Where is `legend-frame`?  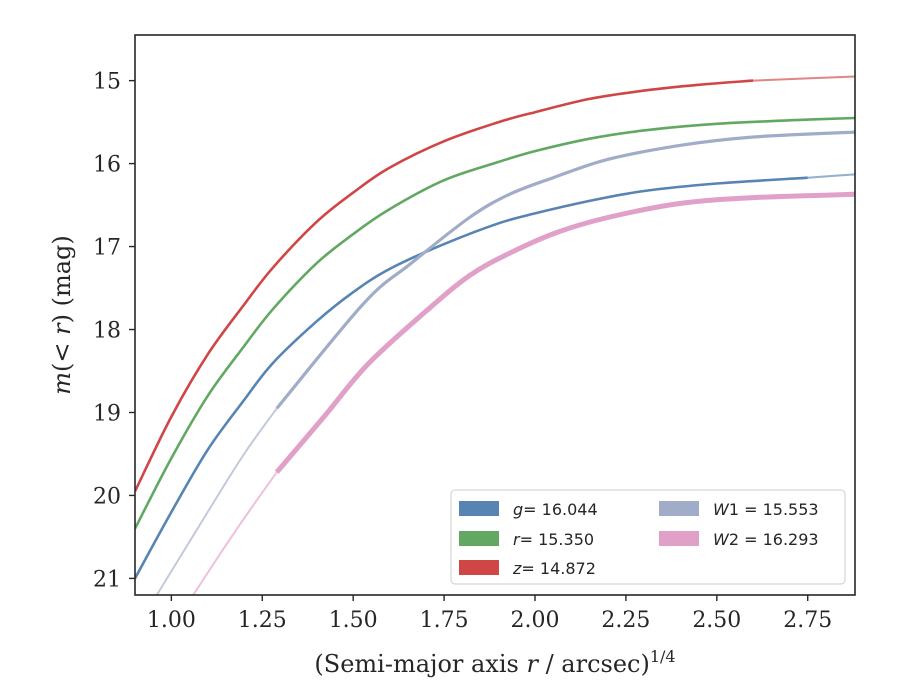 legend-frame is located at coordinates (648, 537).